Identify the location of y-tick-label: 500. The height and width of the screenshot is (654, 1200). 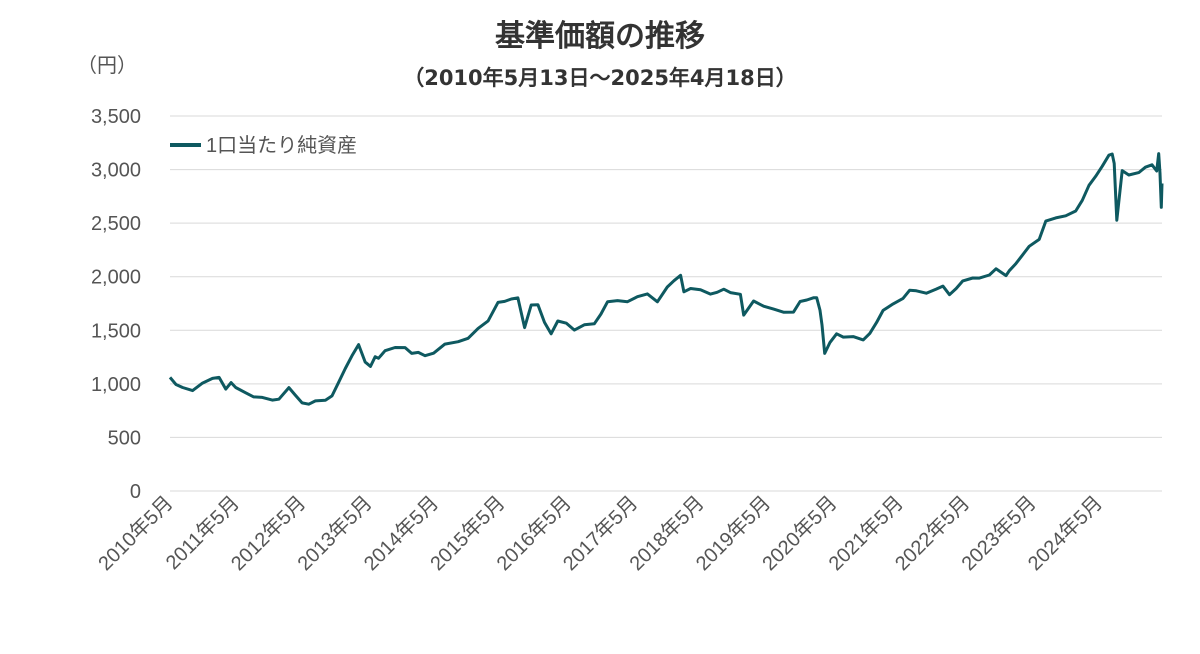
(124, 438).